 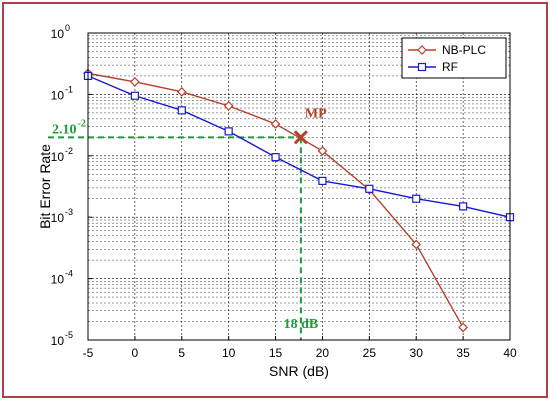 I want to click on legend-label-rf: RF, so click(x=450, y=67).